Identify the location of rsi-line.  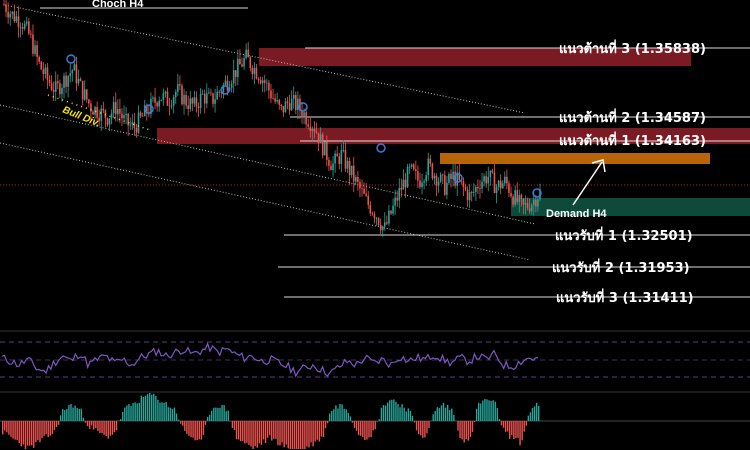
(270, 360).